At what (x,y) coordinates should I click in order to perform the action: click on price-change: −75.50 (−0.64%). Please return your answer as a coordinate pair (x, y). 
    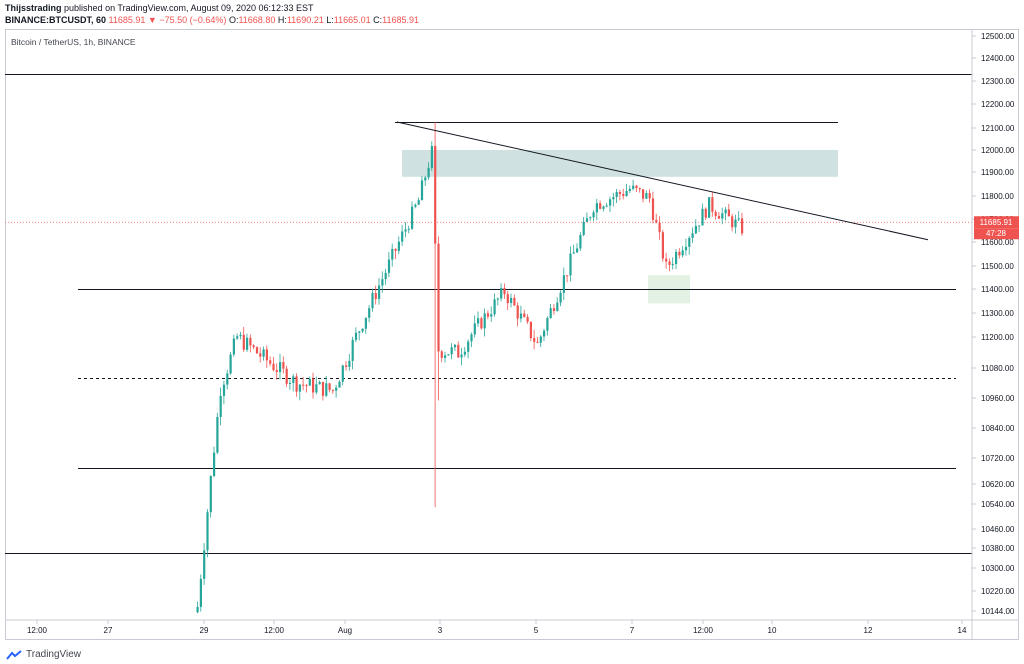
    Looking at the image, I should click on (193, 20).